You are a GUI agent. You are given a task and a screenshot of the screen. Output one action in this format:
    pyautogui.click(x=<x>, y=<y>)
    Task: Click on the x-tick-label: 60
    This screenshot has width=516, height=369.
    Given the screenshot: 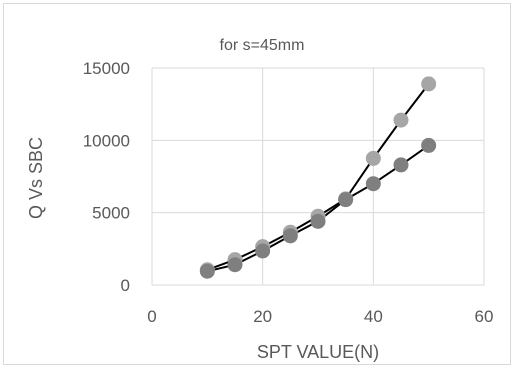 What is the action you would take?
    pyautogui.click(x=484, y=316)
    